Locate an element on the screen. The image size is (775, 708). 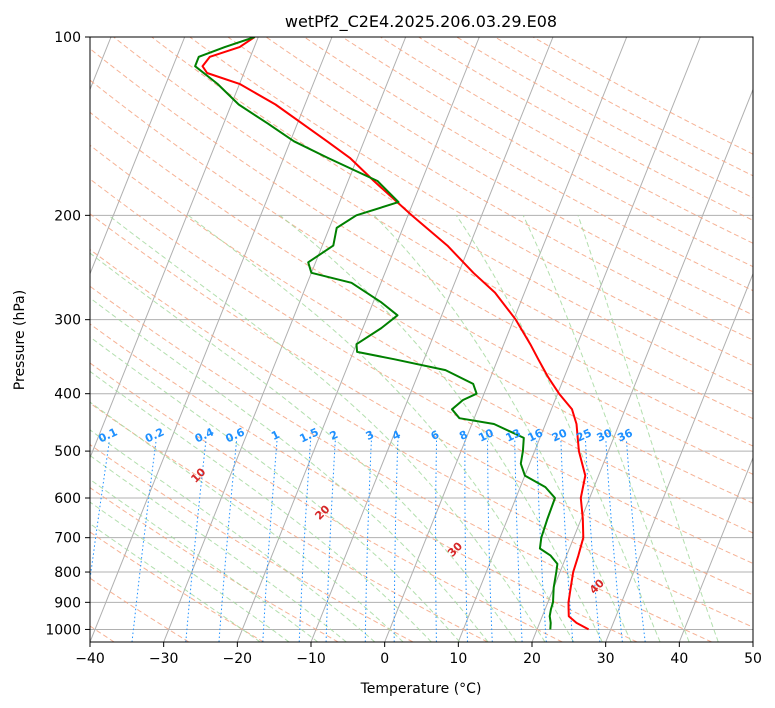
mixing-ratio-label: 0.4 is located at coordinates (204, 435).